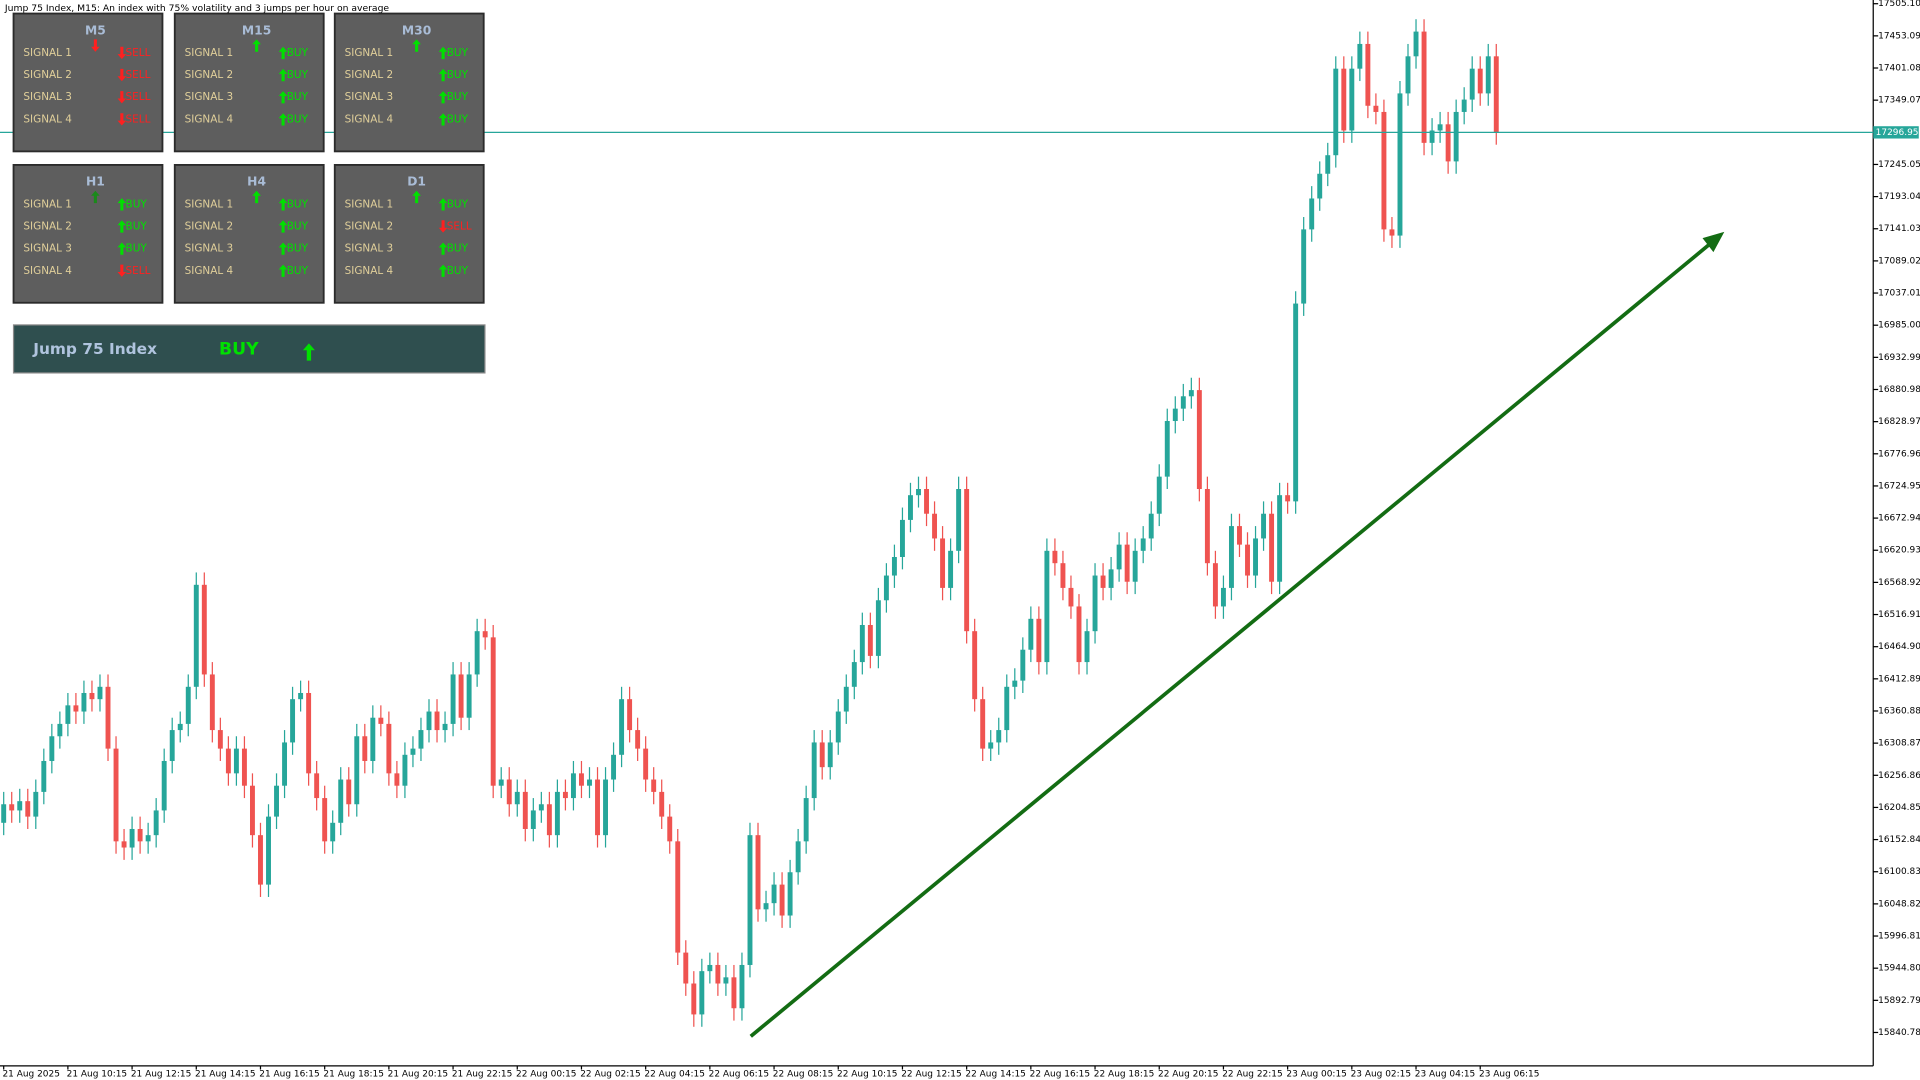 The image size is (1920, 1080). What do you see at coordinates (803, 1074) in the screenshot?
I see `x-tick-label: 22 Aug 08:15` at bounding box center [803, 1074].